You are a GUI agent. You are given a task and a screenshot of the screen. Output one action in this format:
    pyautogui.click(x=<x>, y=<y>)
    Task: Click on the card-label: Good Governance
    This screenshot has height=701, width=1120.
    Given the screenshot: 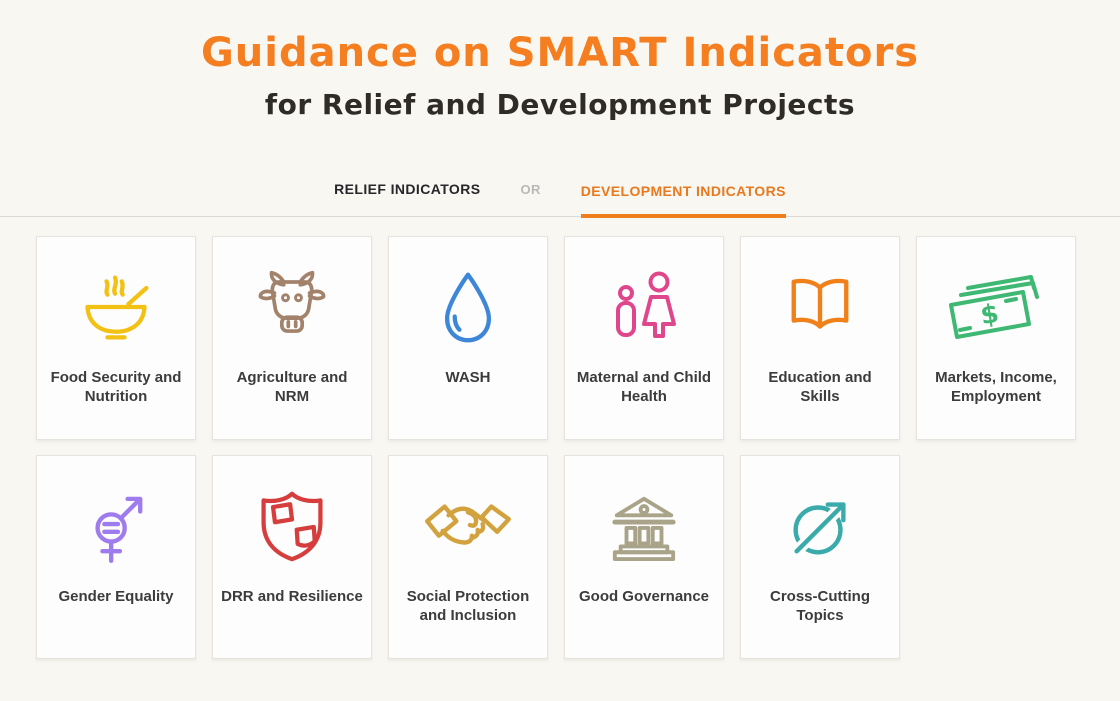 What is the action you would take?
    pyautogui.click(x=644, y=596)
    